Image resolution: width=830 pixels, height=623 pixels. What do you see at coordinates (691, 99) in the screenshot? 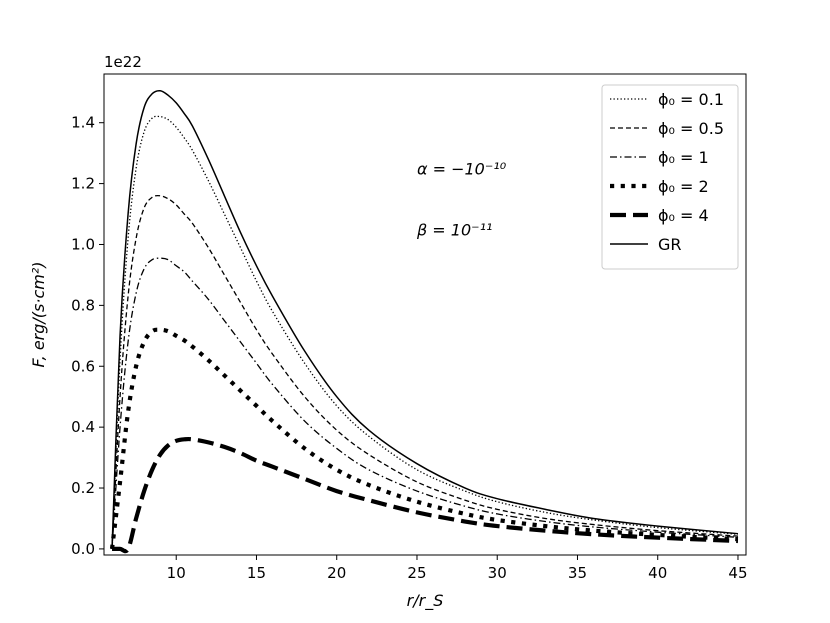
I see `legend-label: ϕ₀ = 0.1` at bounding box center [691, 99].